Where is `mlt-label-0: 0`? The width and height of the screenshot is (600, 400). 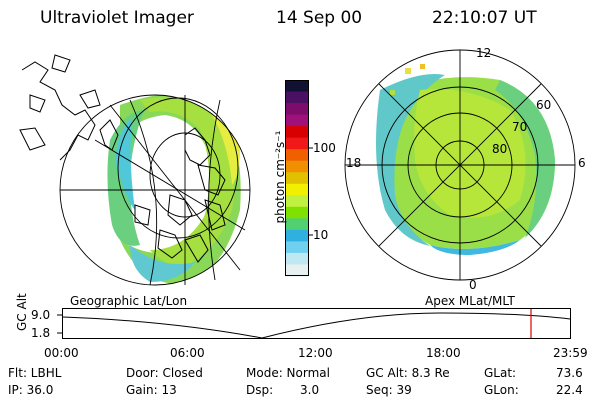
mlt-label-0: 0 is located at coordinates (473, 285).